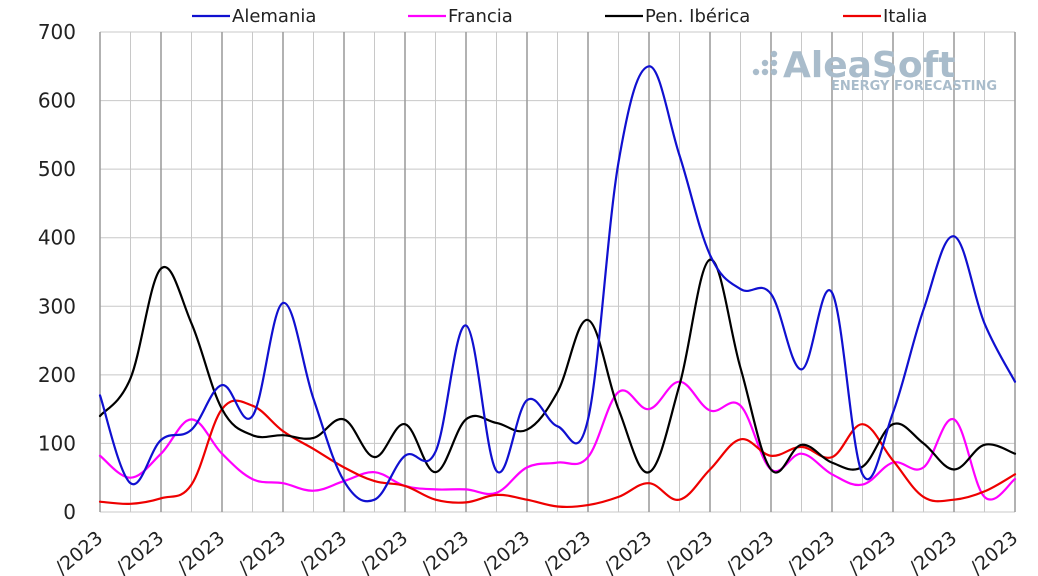 The width and height of the screenshot is (1038, 576). Describe the element at coordinates (697, 16) in the screenshot. I see `legend-label: Pen. Ibérica` at that location.